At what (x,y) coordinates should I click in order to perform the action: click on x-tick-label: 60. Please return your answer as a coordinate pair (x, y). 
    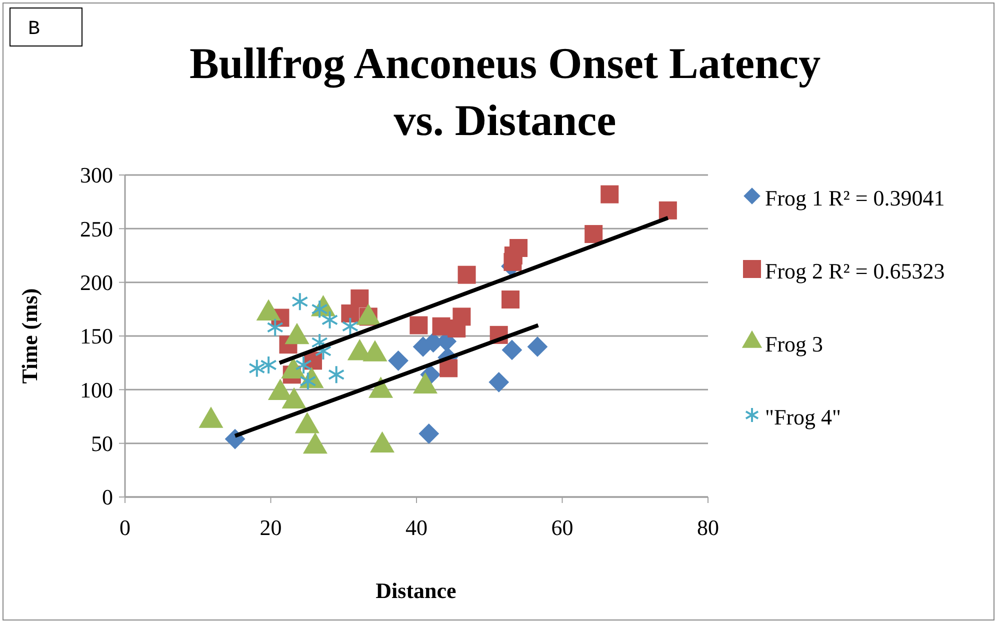
    Looking at the image, I should click on (562, 527).